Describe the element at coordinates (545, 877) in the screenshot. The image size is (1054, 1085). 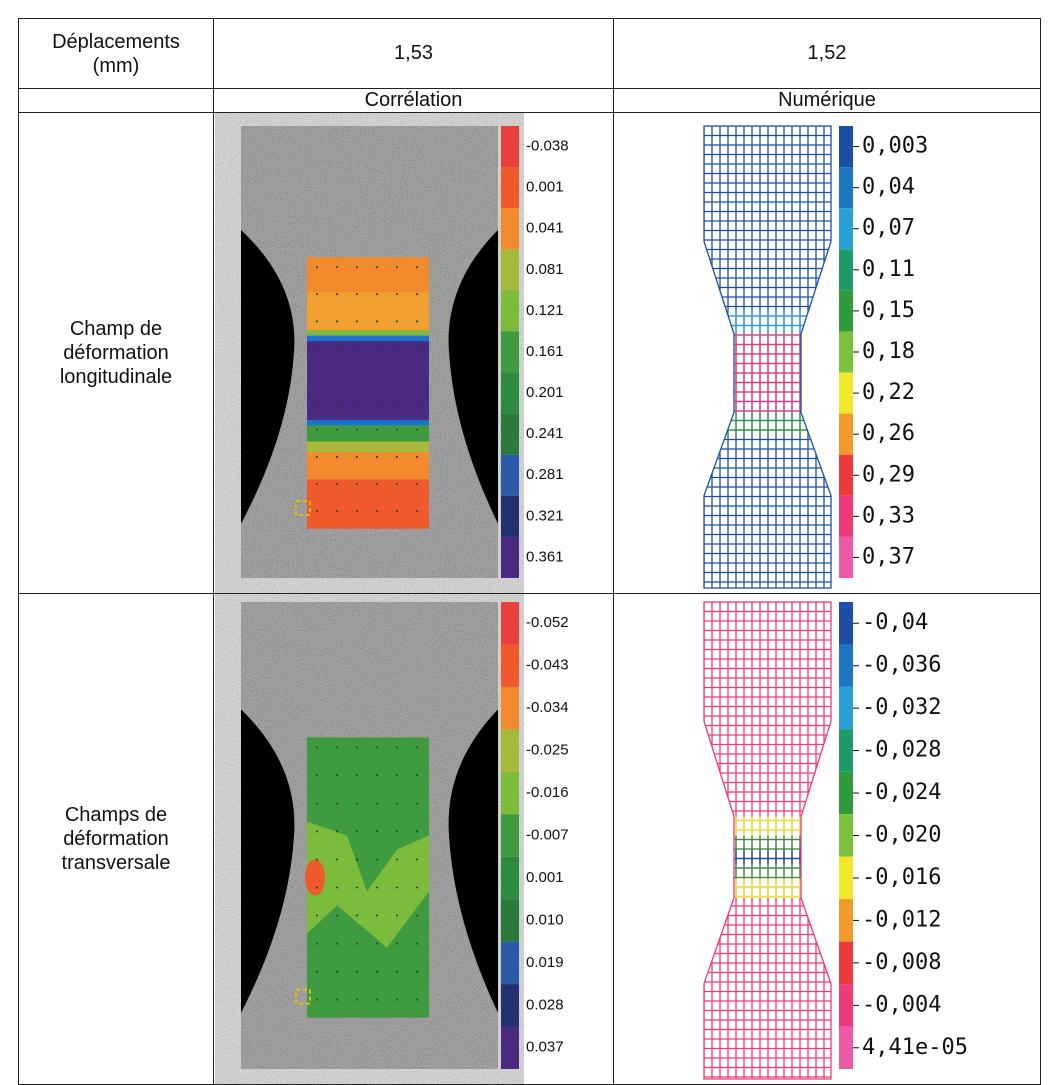
I see `legend-label: 0.001` at that location.